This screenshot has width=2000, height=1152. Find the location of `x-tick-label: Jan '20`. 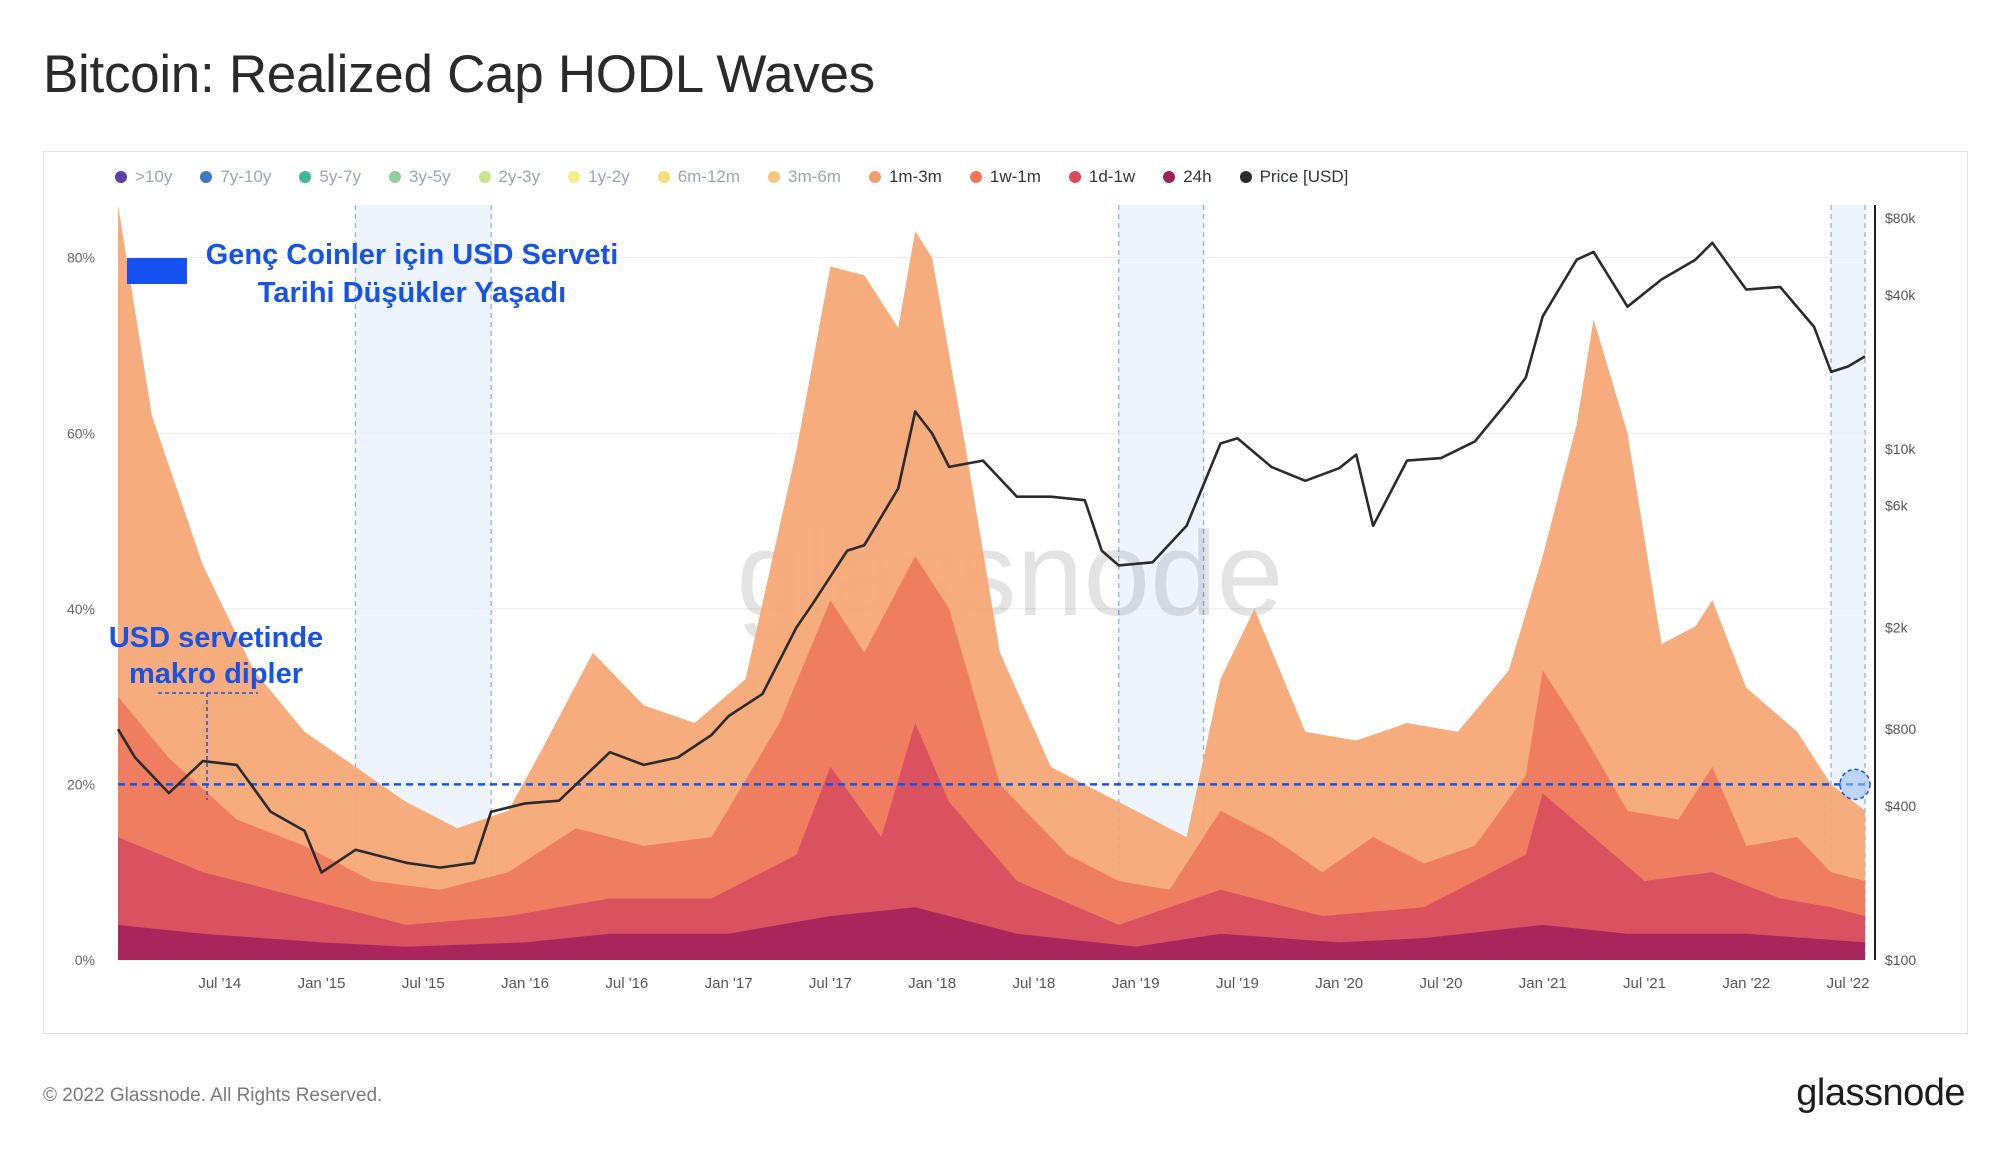

x-tick-label: Jan '20 is located at coordinates (1339, 983).